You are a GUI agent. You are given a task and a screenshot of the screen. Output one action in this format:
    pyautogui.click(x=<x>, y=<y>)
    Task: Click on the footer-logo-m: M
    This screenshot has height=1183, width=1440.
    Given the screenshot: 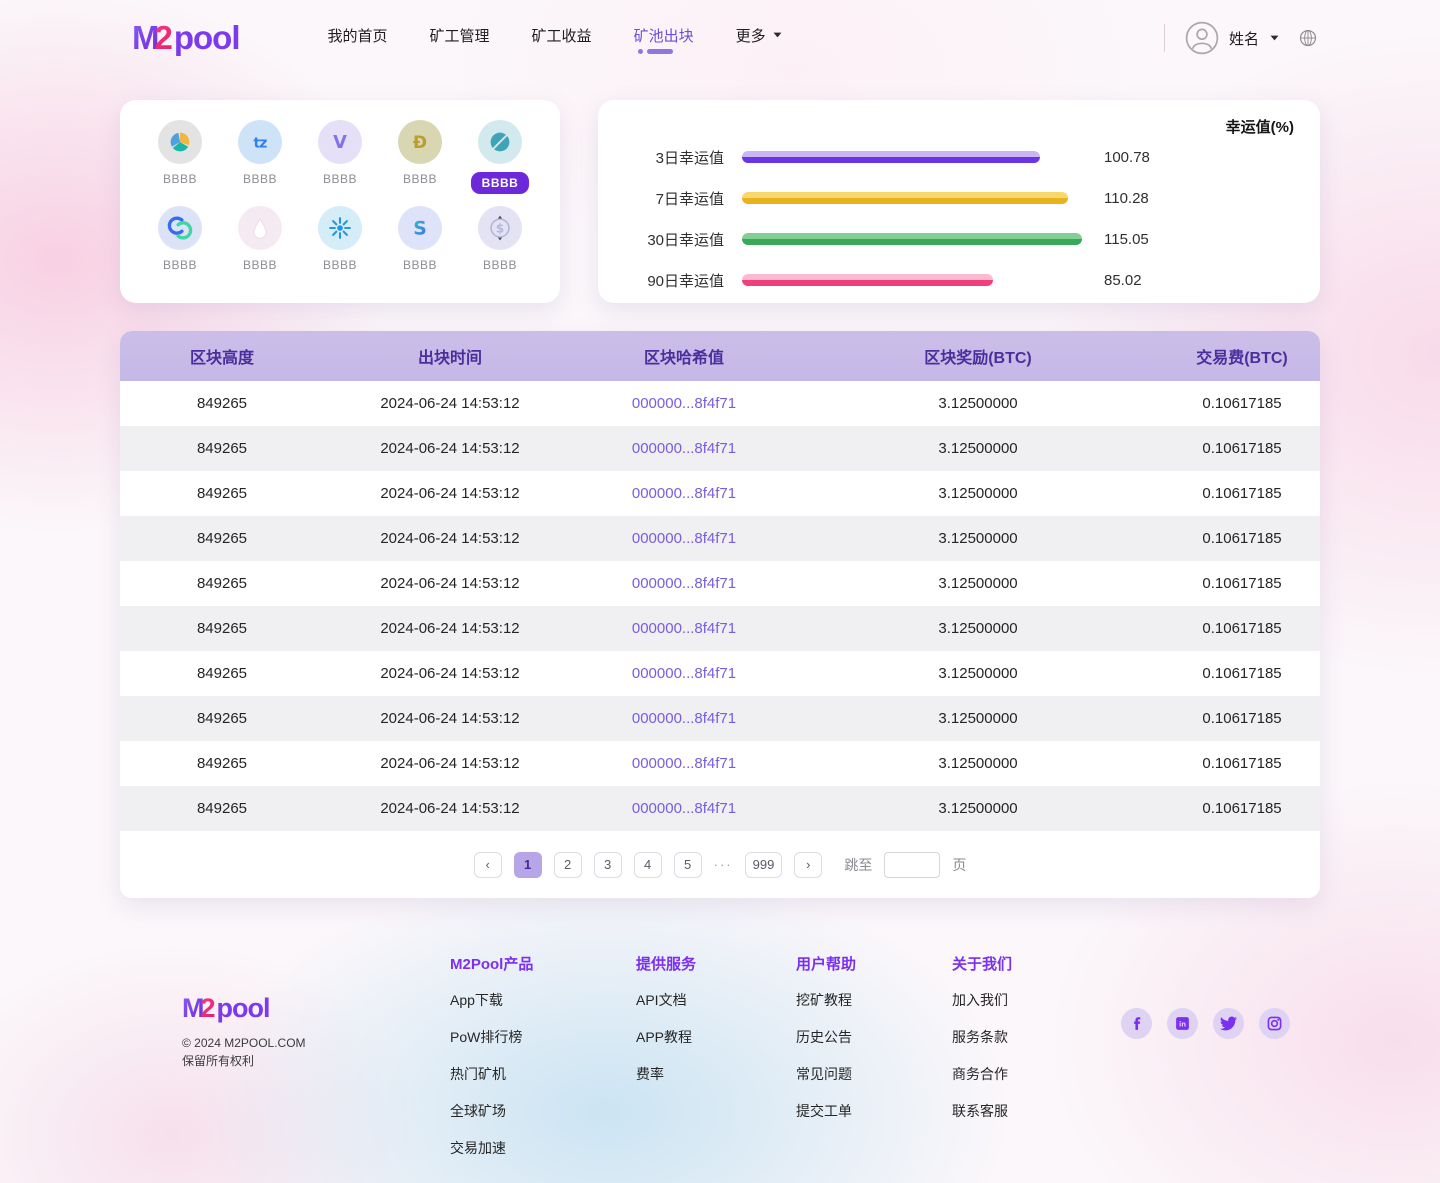 What is the action you would take?
    pyautogui.click(x=193, y=1008)
    